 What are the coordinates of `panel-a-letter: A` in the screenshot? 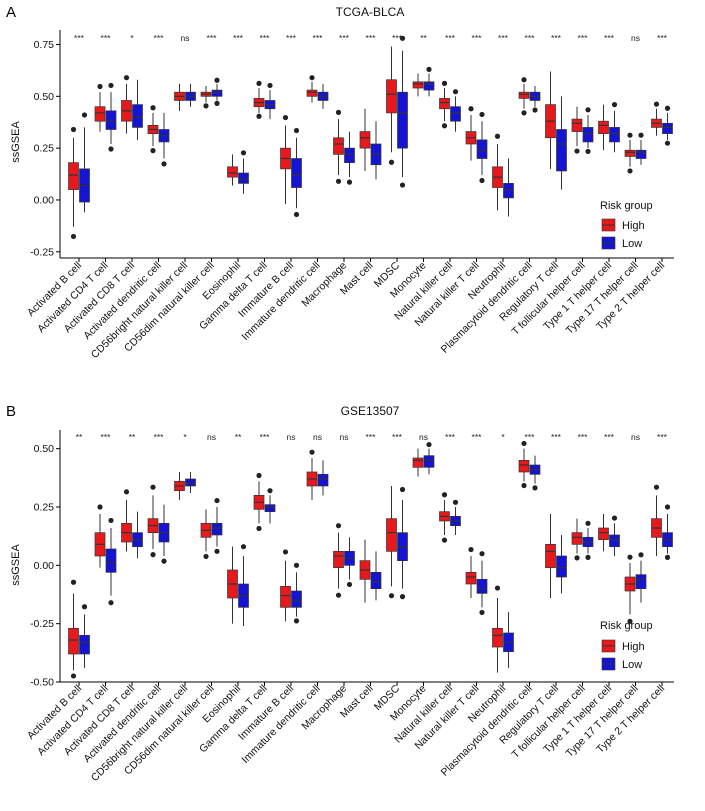 It's located at (11, 12).